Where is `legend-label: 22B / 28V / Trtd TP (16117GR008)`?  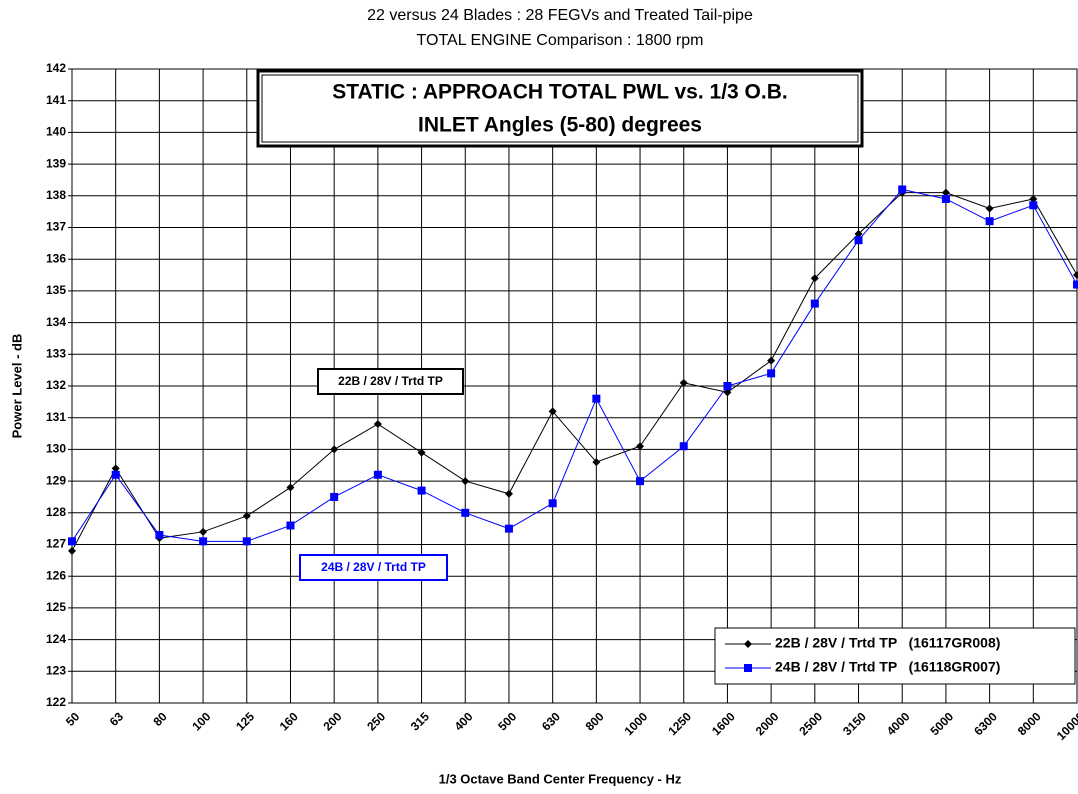 legend-label: 22B / 28V / Trtd TP (16117GR008) is located at coordinates (887, 643).